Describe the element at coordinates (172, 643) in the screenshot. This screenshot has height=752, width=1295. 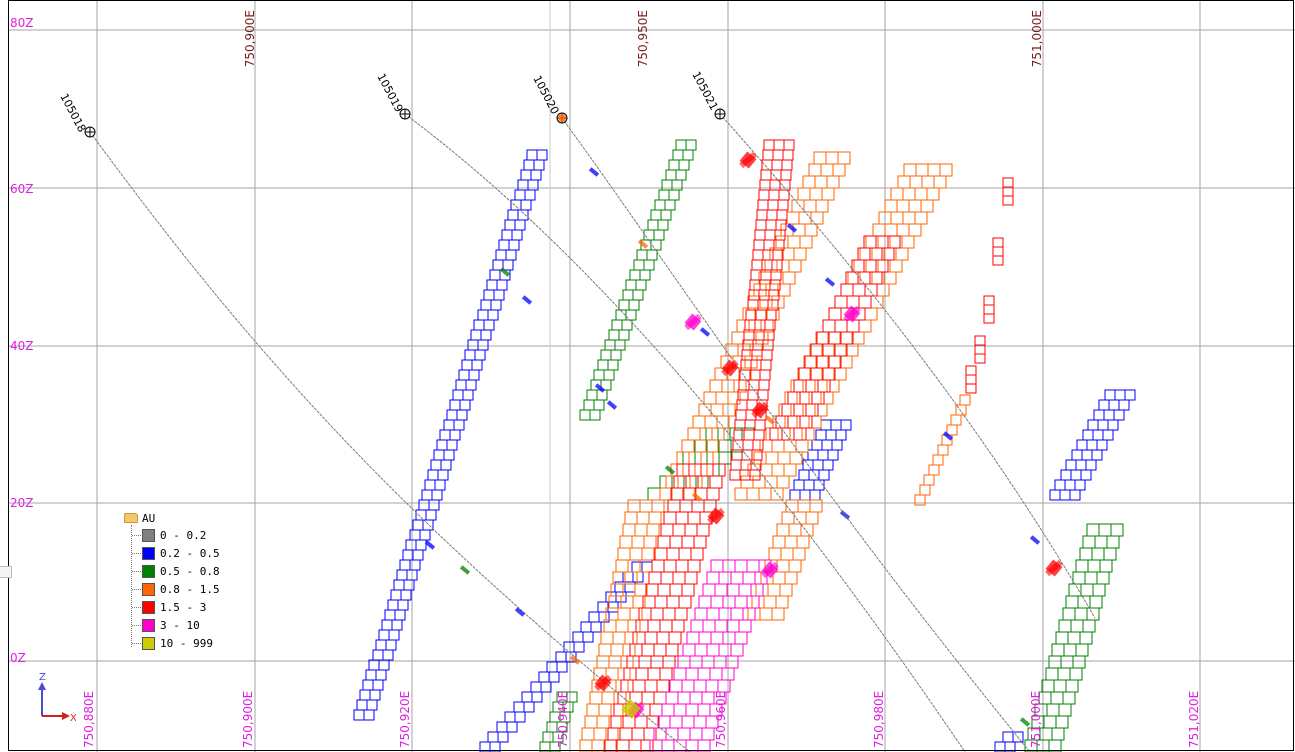
I see `legend-item-6: 10 - 999` at that location.